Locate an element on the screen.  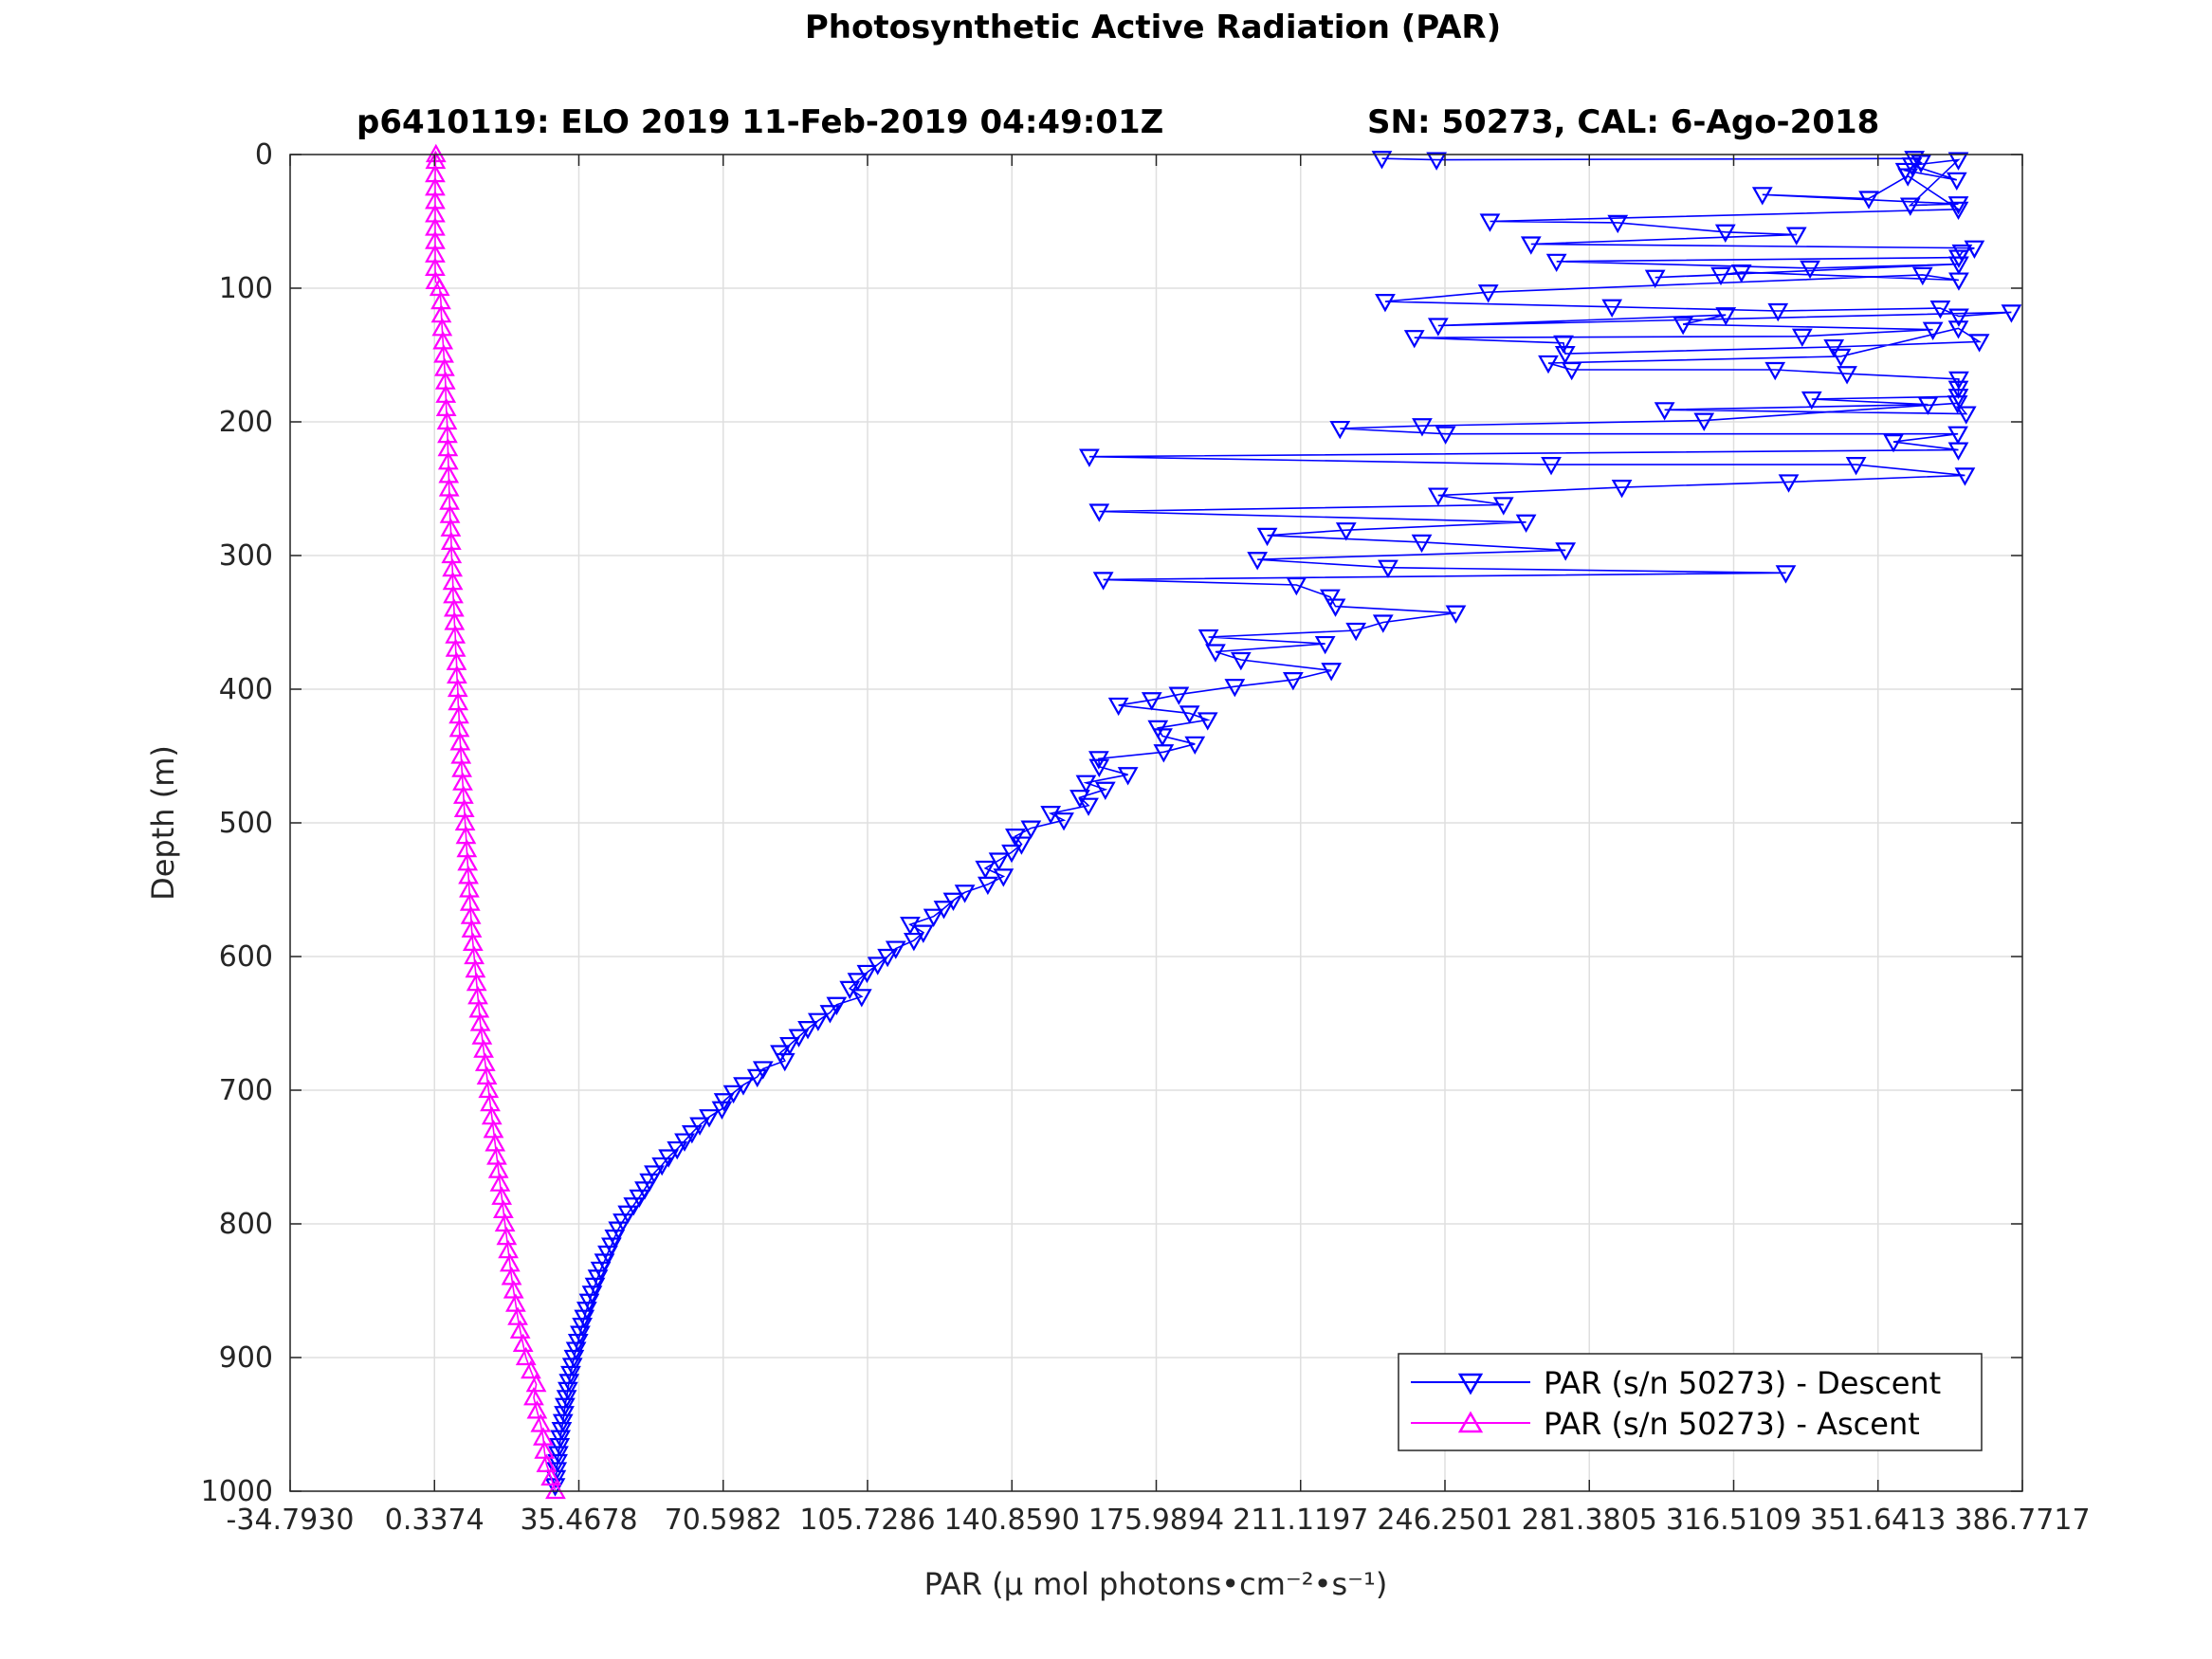
x-tick-label: 175.9894 is located at coordinates (1156, 1520).